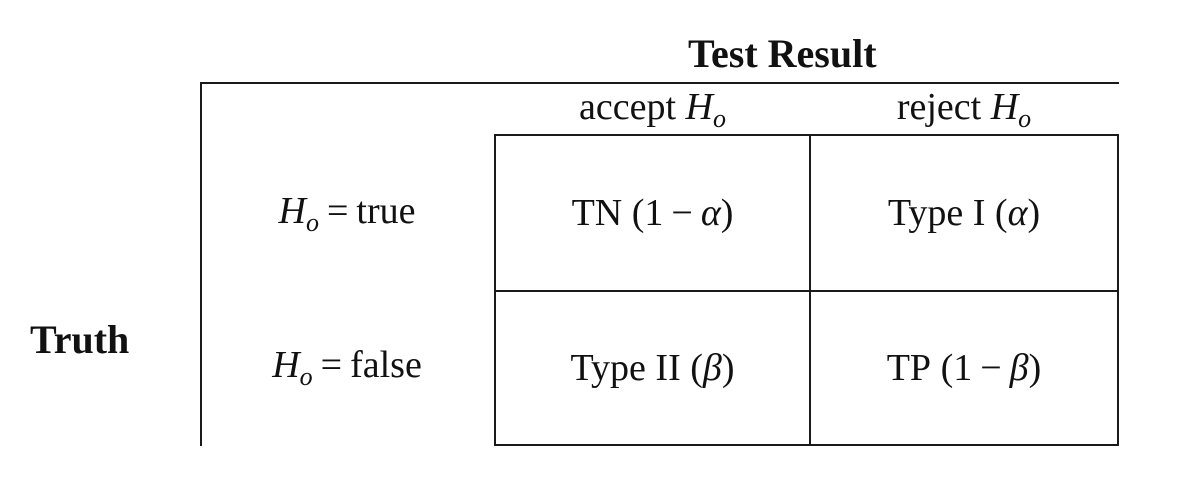  Describe the element at coordinates (652, 109) in the screenshot. I see `column-header-accept: accept Ho` at that location.